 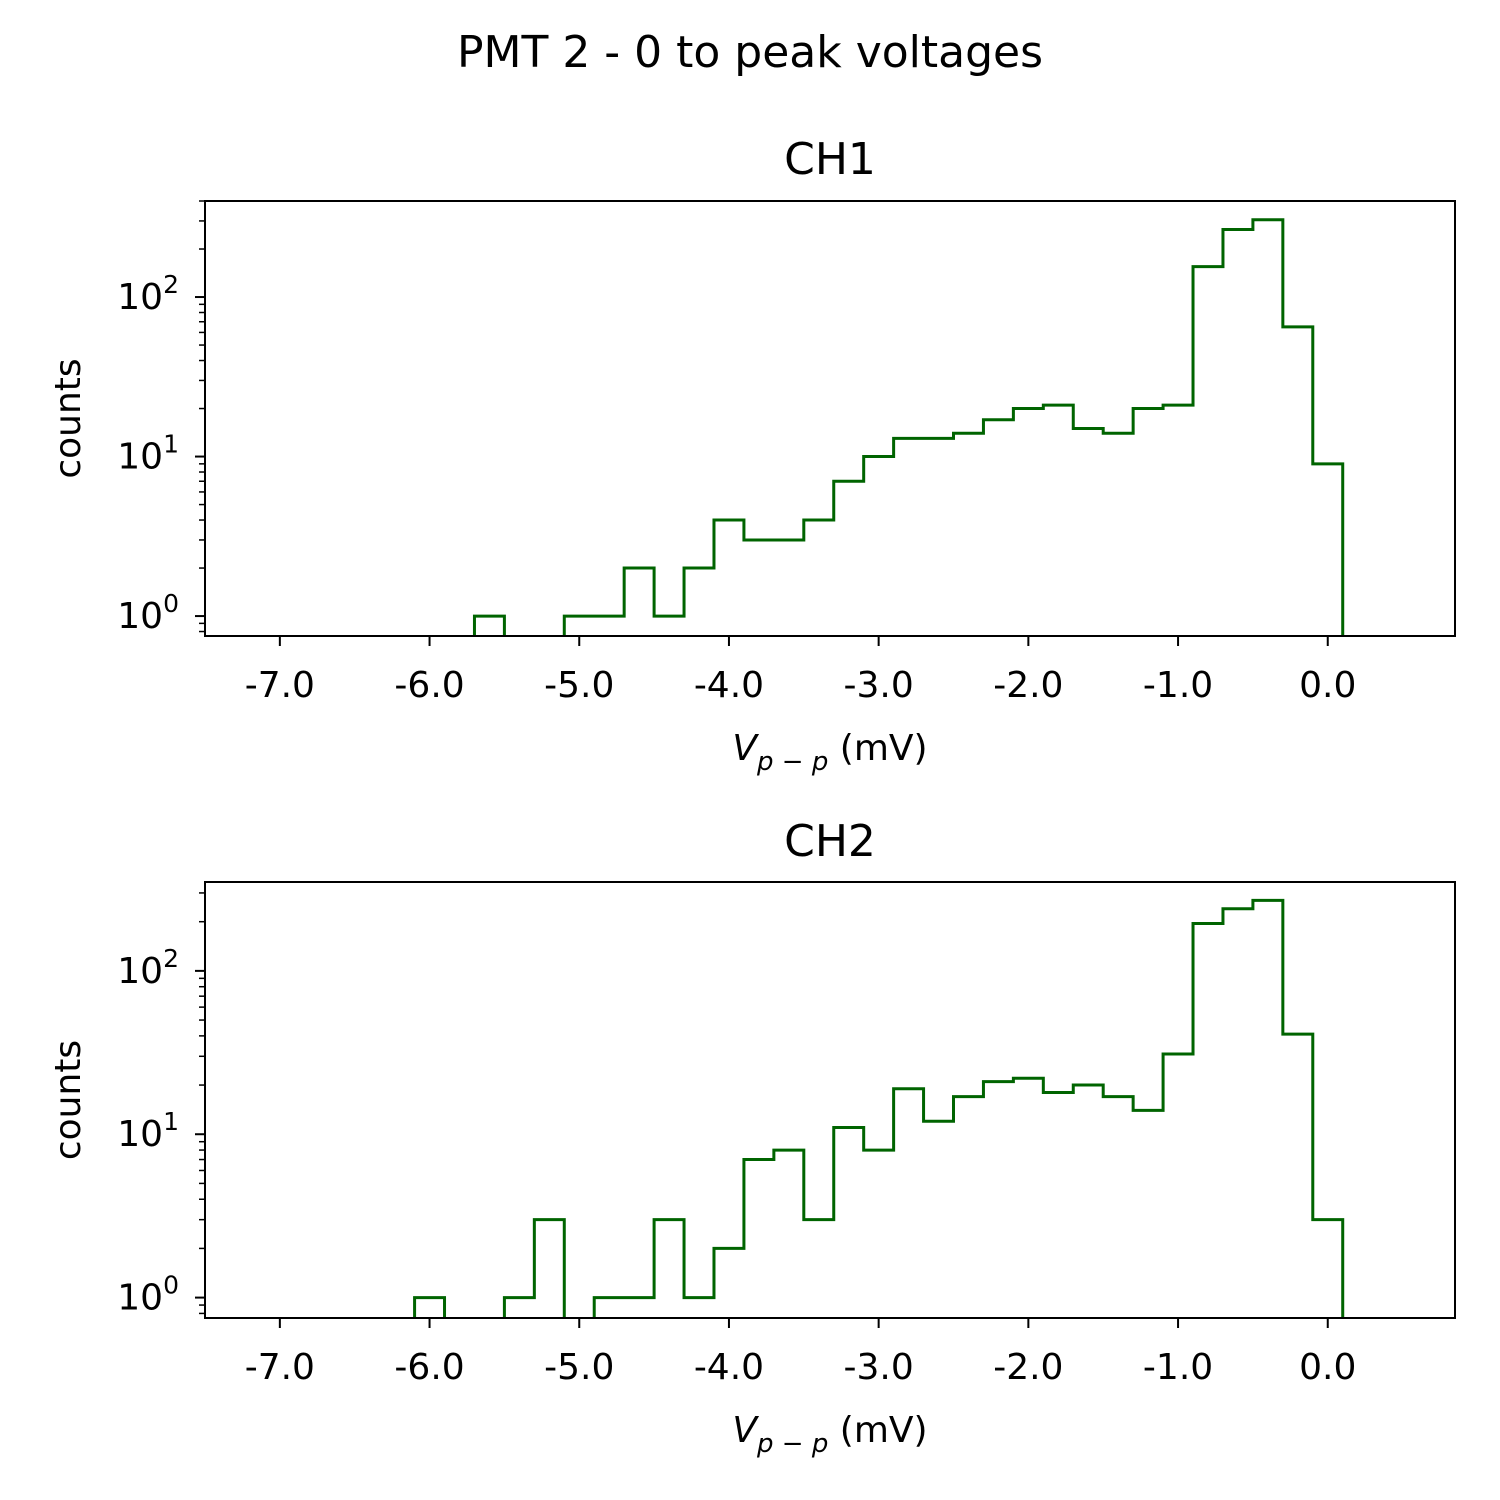 What do you see at coordinates (148, 1131) in the screenshot?
I see `ch2-y-tick-label: 10¹` at bounding box center [148, 1131].